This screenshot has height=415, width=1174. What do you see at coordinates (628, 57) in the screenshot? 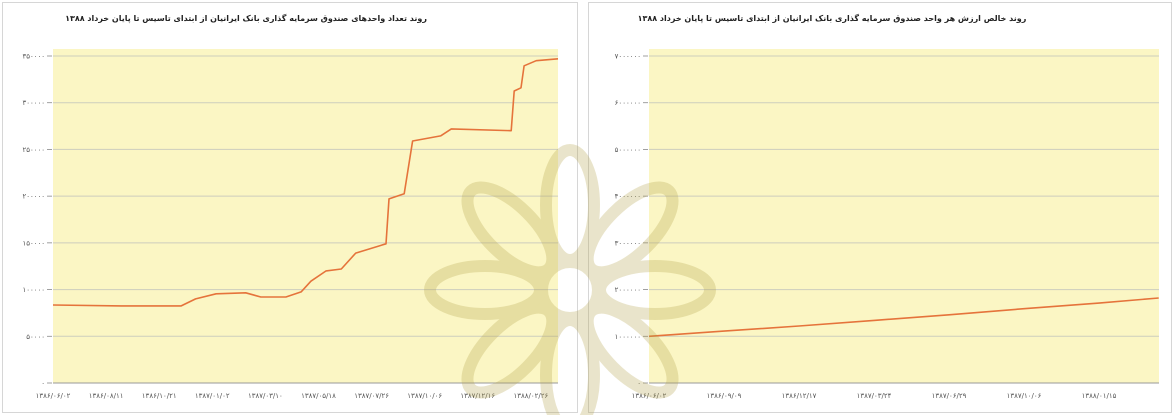
I see `y-tick-label: ۷۰۰۰۰۰۰` at bounding box center [628, 57].